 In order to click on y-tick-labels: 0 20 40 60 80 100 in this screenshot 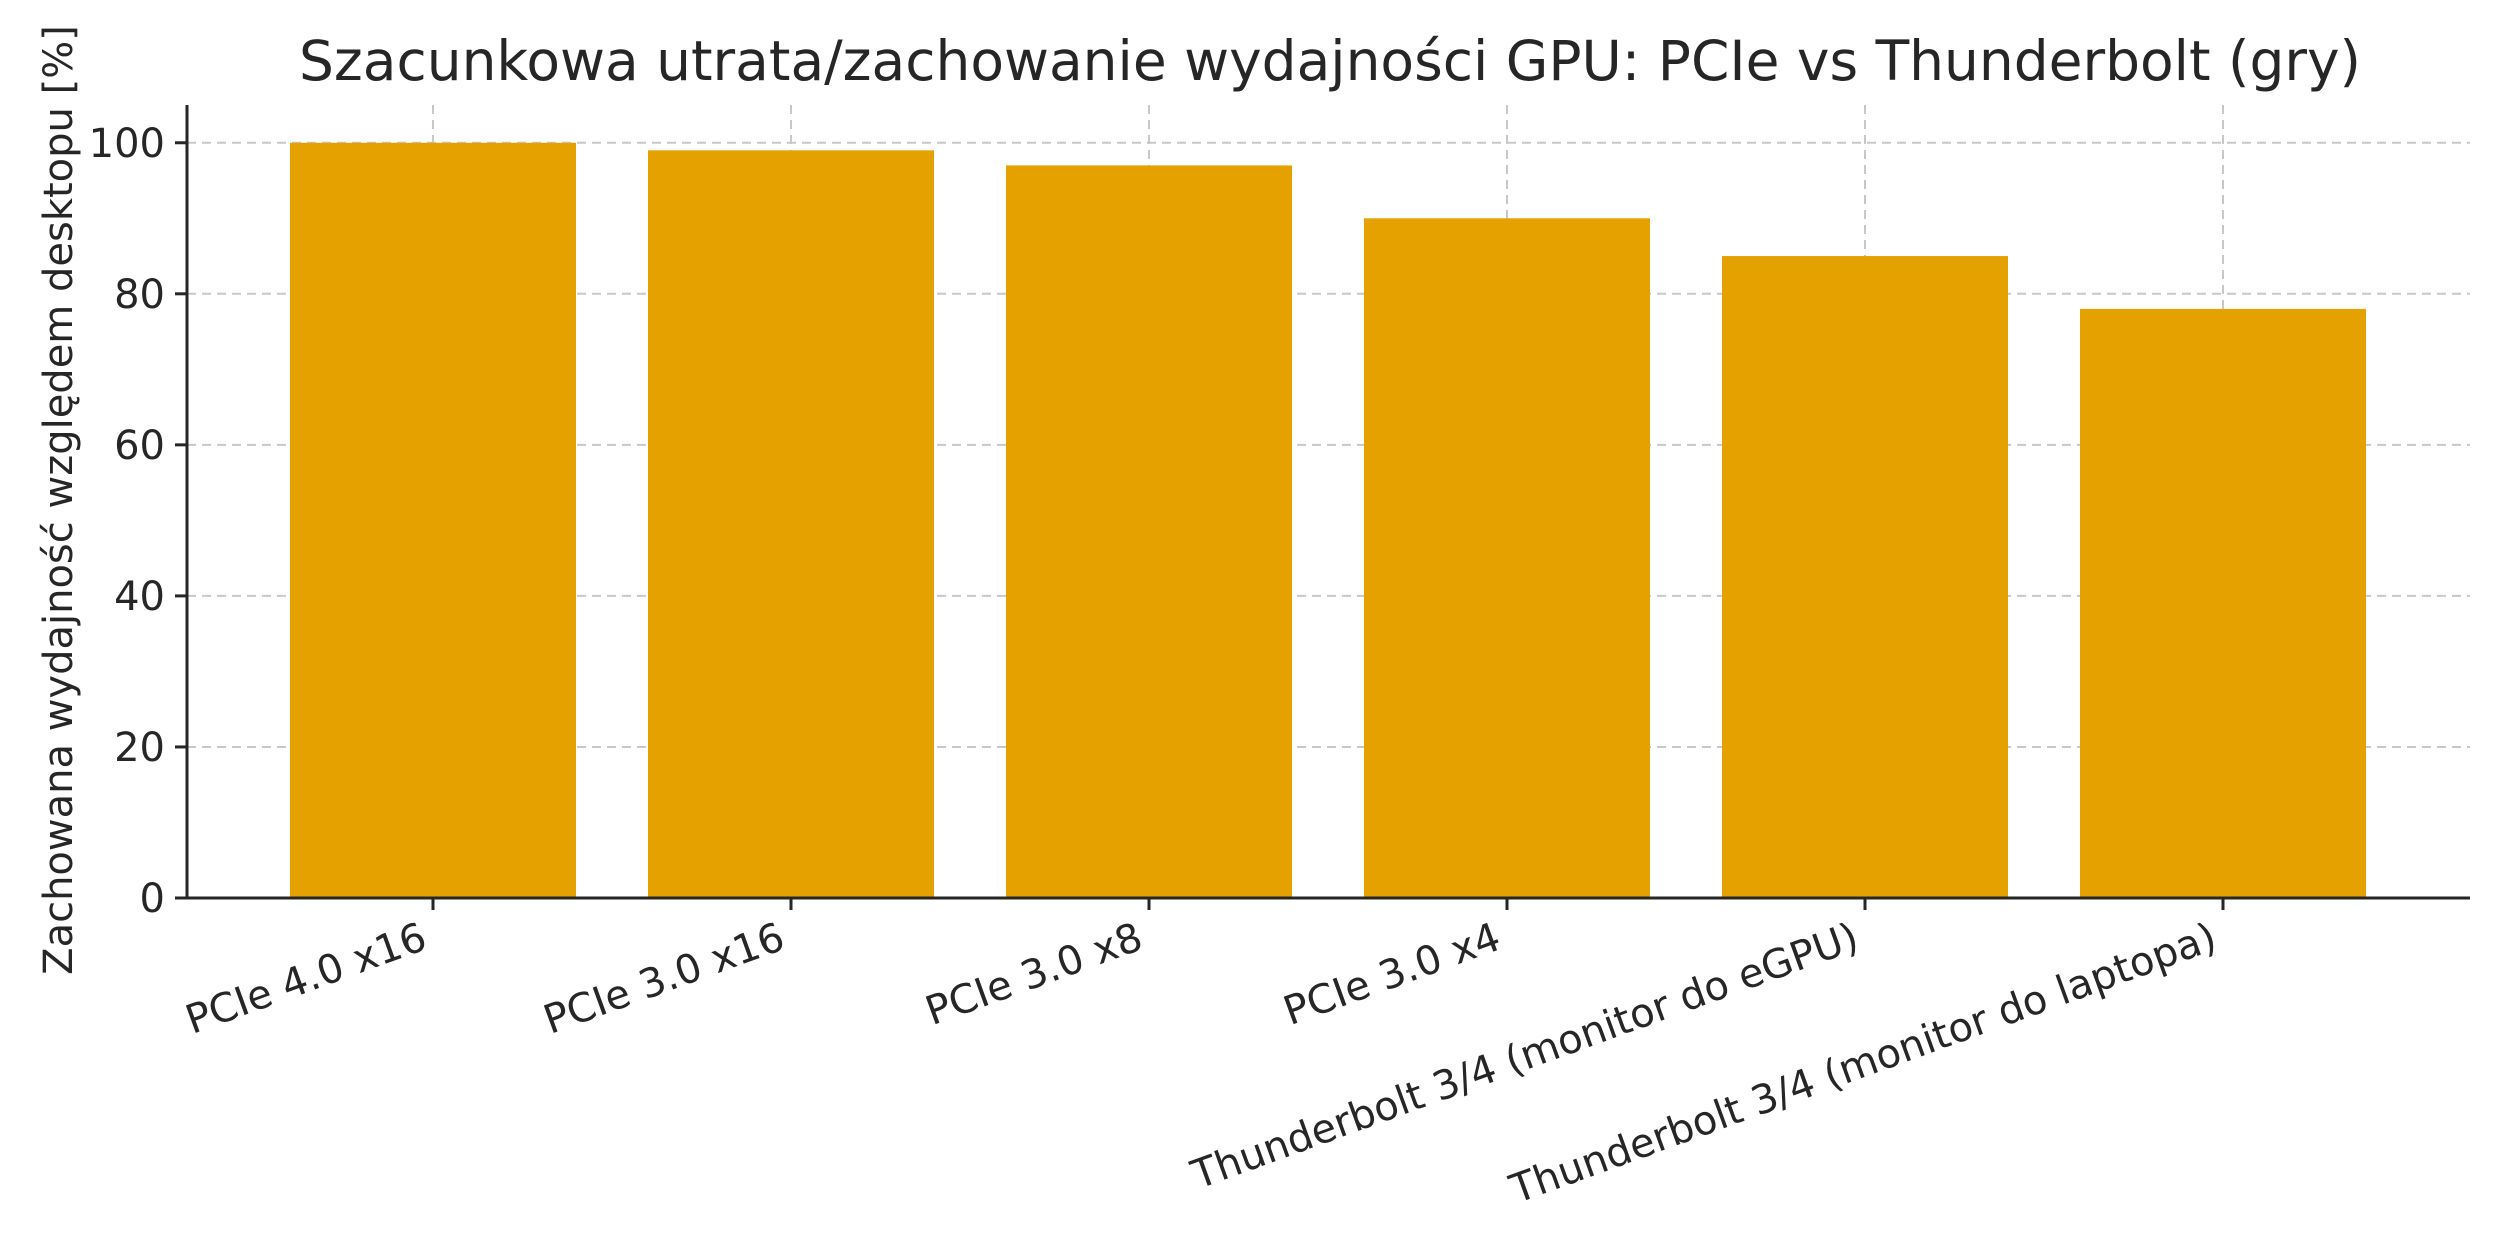, I will do `click(127, 521)`.